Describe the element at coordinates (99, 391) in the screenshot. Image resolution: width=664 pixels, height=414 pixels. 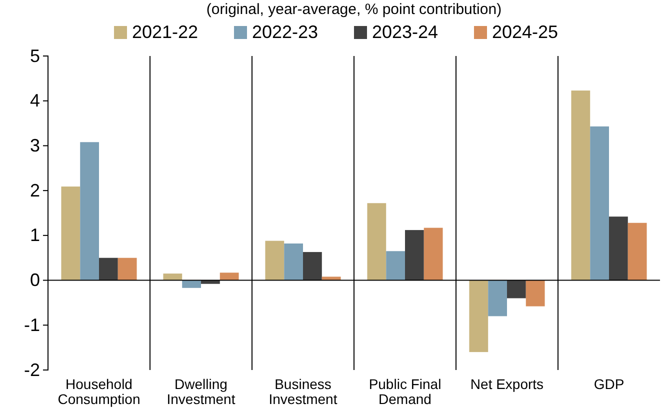
I see `x-tick-label: Household Consumption` at that location.